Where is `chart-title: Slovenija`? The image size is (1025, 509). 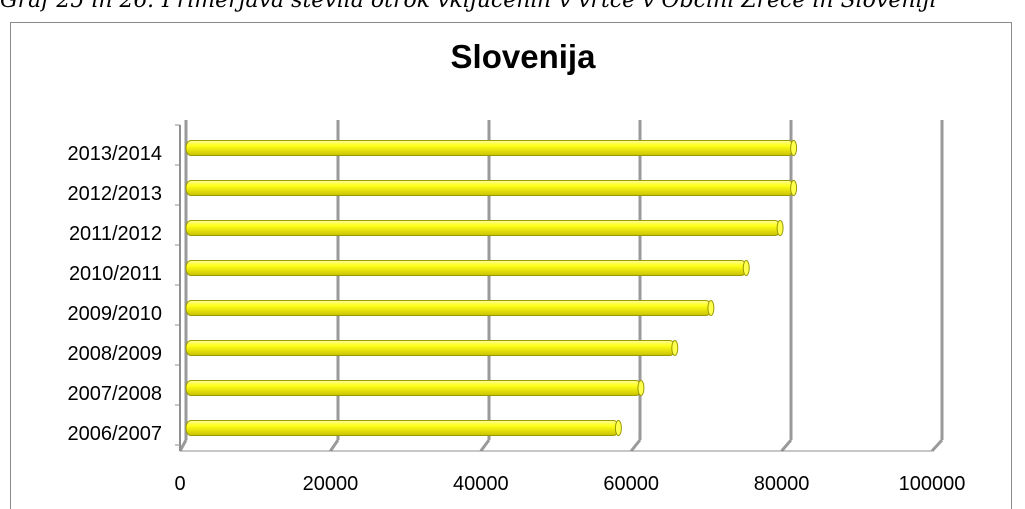 chart-title: Slovenija is located at coordinates (524, 56).